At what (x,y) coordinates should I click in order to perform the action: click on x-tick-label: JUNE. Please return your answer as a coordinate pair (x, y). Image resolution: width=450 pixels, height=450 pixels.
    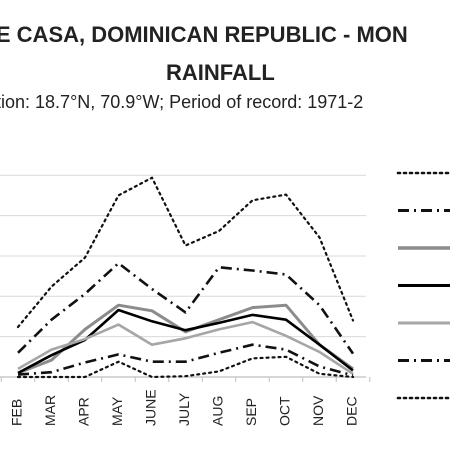
    Looking at the image, I should click on (151, 407).